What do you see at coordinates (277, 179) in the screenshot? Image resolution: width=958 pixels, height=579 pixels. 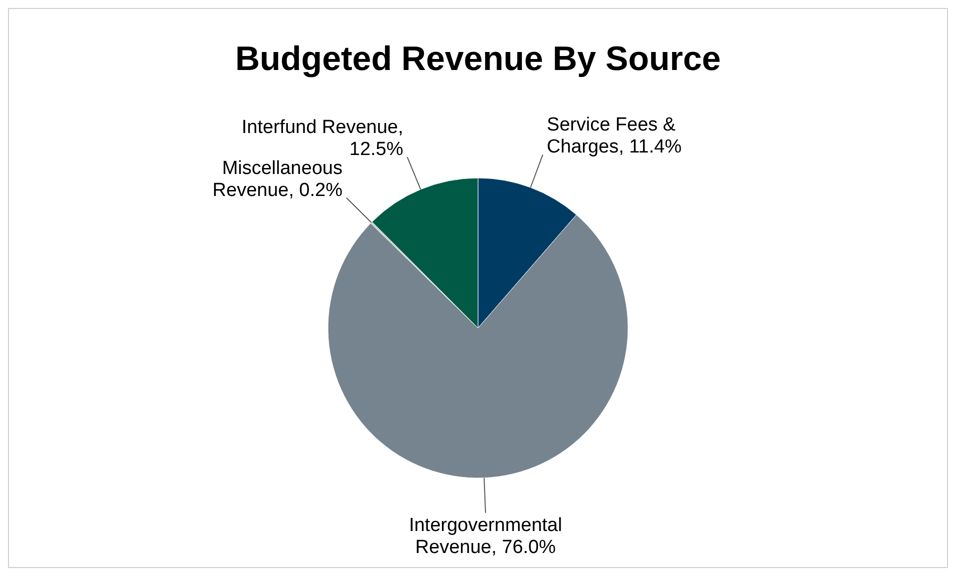 I see `slice-label: Miscellaneous Revenue, 0.2%` at bounding box center [277, 179].